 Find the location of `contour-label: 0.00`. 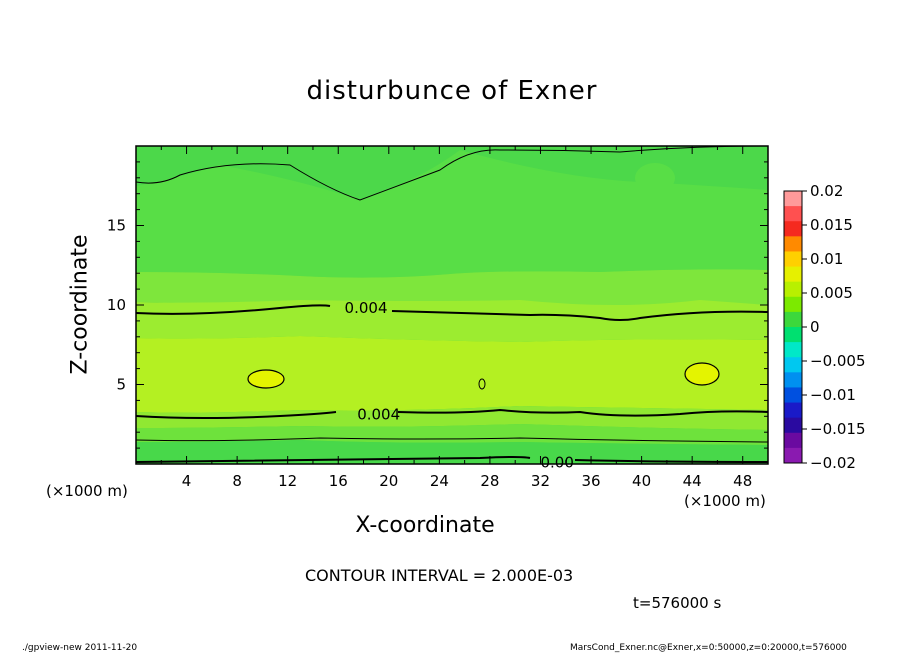

contour-label: 0.00 is located at coordinates (556, 462).